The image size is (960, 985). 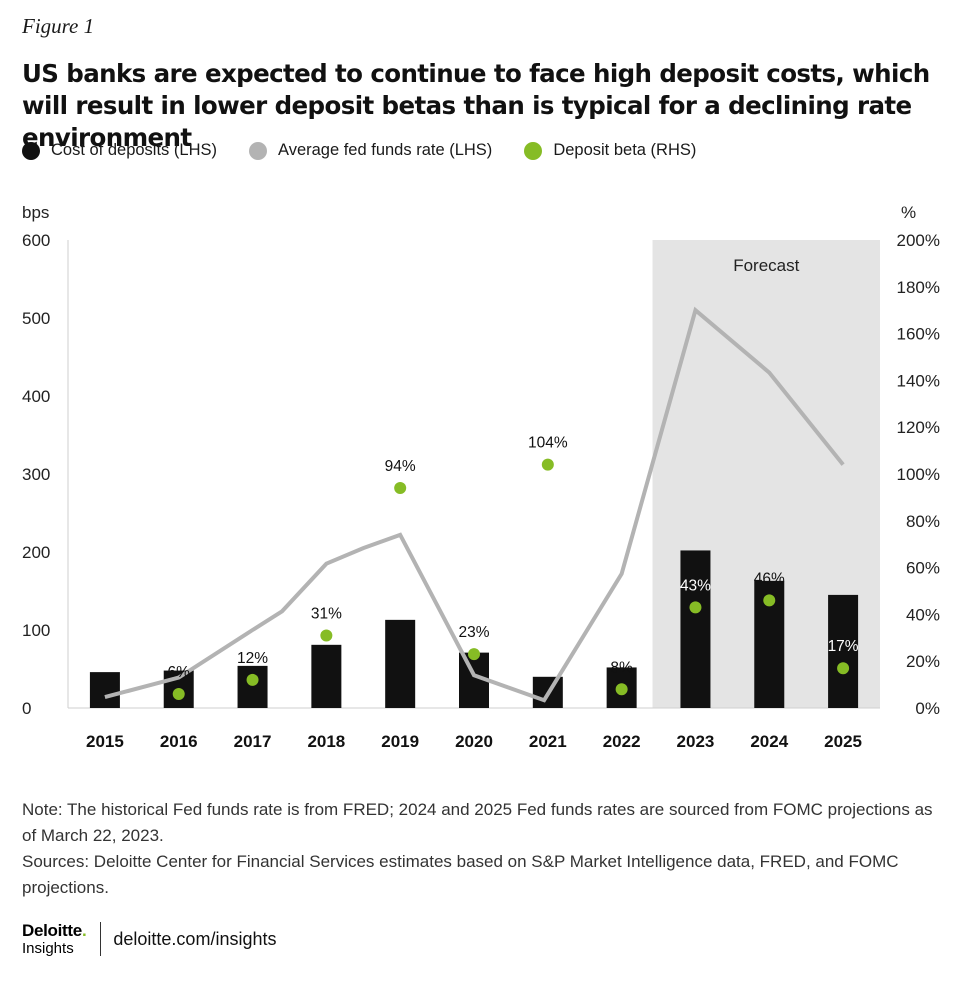 I want to click on legend-label-cost-of-deposits: Cost of deposits (LHS), so click(x=134, y=150).